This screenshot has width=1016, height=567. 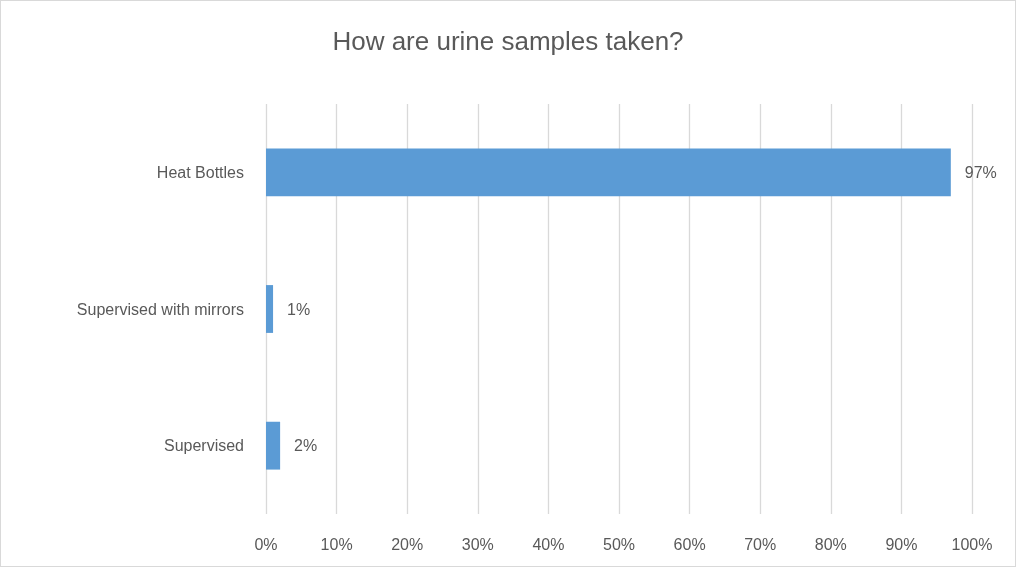 I want to click on x-tick-label: 40%, so click(x=548, y=544).